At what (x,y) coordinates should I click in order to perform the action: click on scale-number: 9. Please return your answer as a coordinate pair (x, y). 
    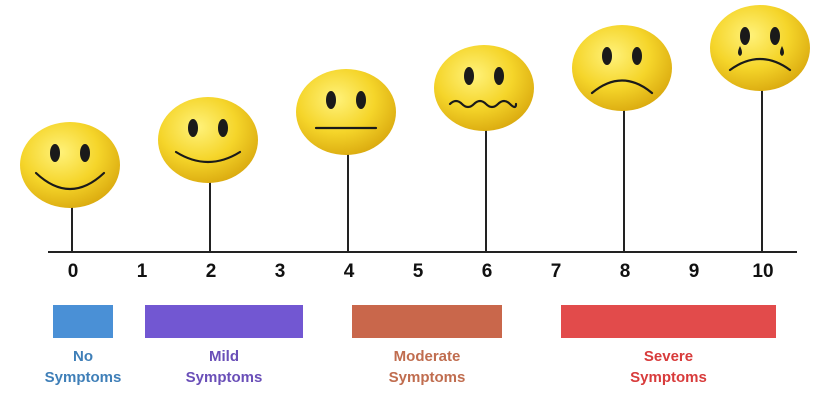
    Looking at the image, I should click on (694, 271).